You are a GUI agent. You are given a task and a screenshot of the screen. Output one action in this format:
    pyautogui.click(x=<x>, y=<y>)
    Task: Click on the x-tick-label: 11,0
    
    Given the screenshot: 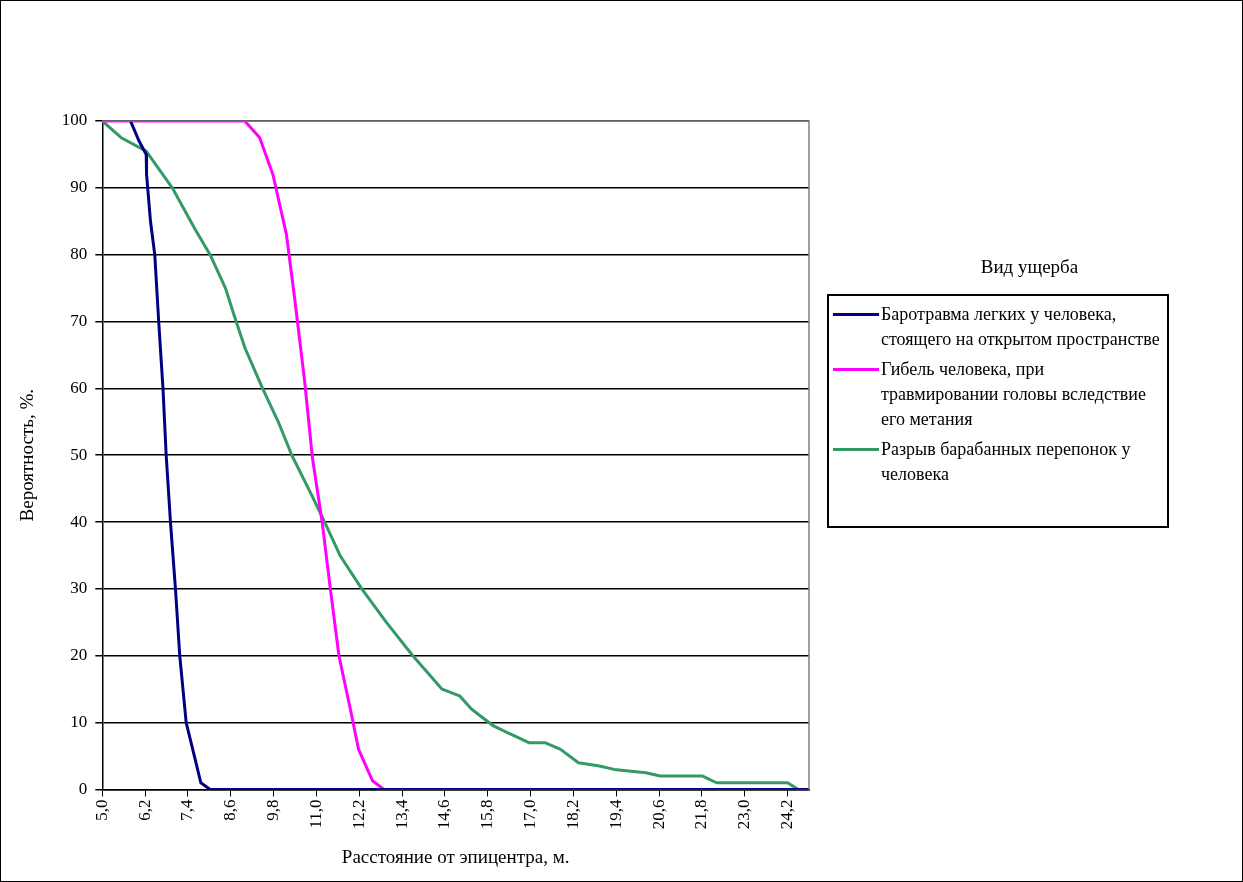 What is the action you would take?
    pyautogui.click(x=315, y=814)
    